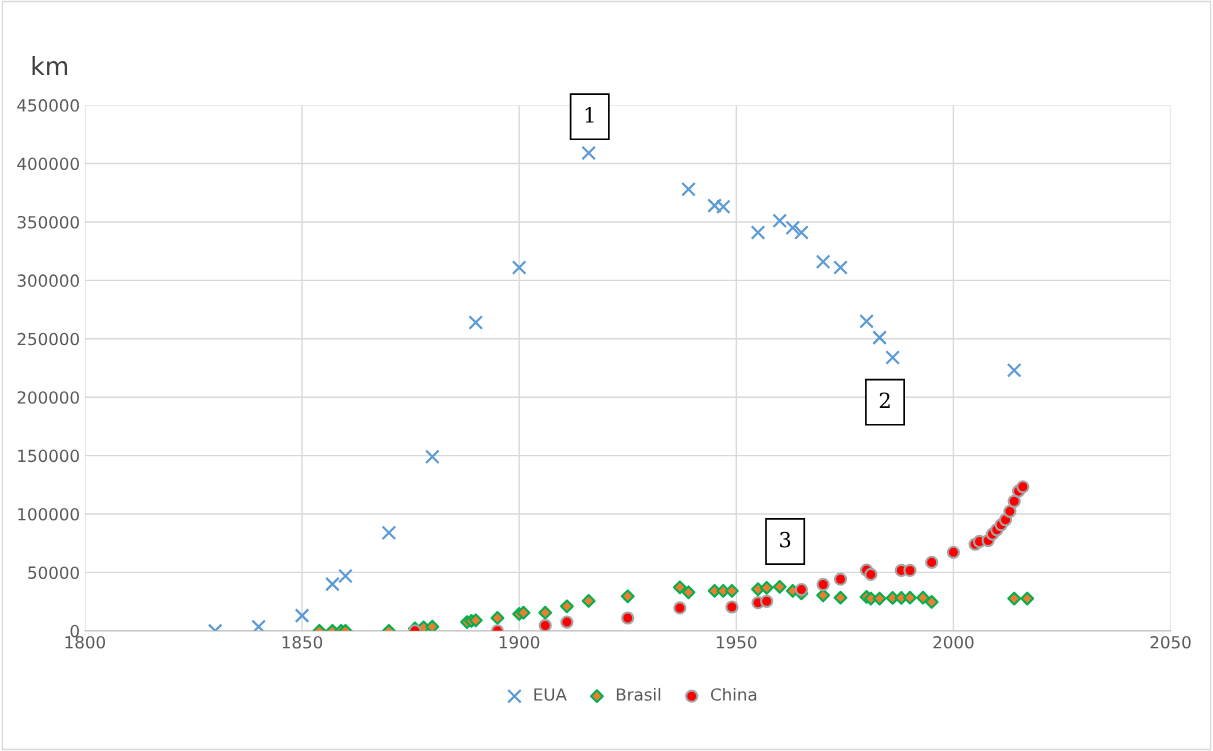 The height and width of the screenshot is (751, 1213). Describe the element at coordinates (589, 114) in the screenshot. I see `annotation: 1` at that location.